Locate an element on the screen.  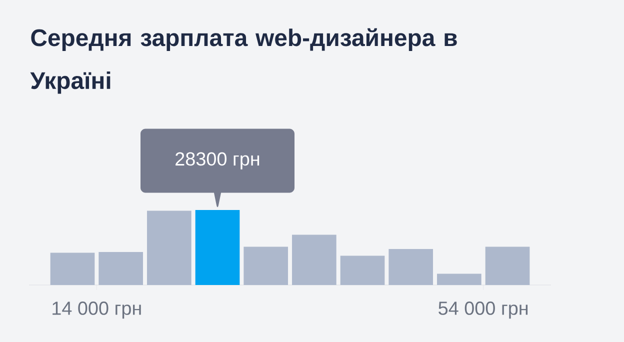
x-tick-label: 54 000 грн is located at coordinates (483, 310).